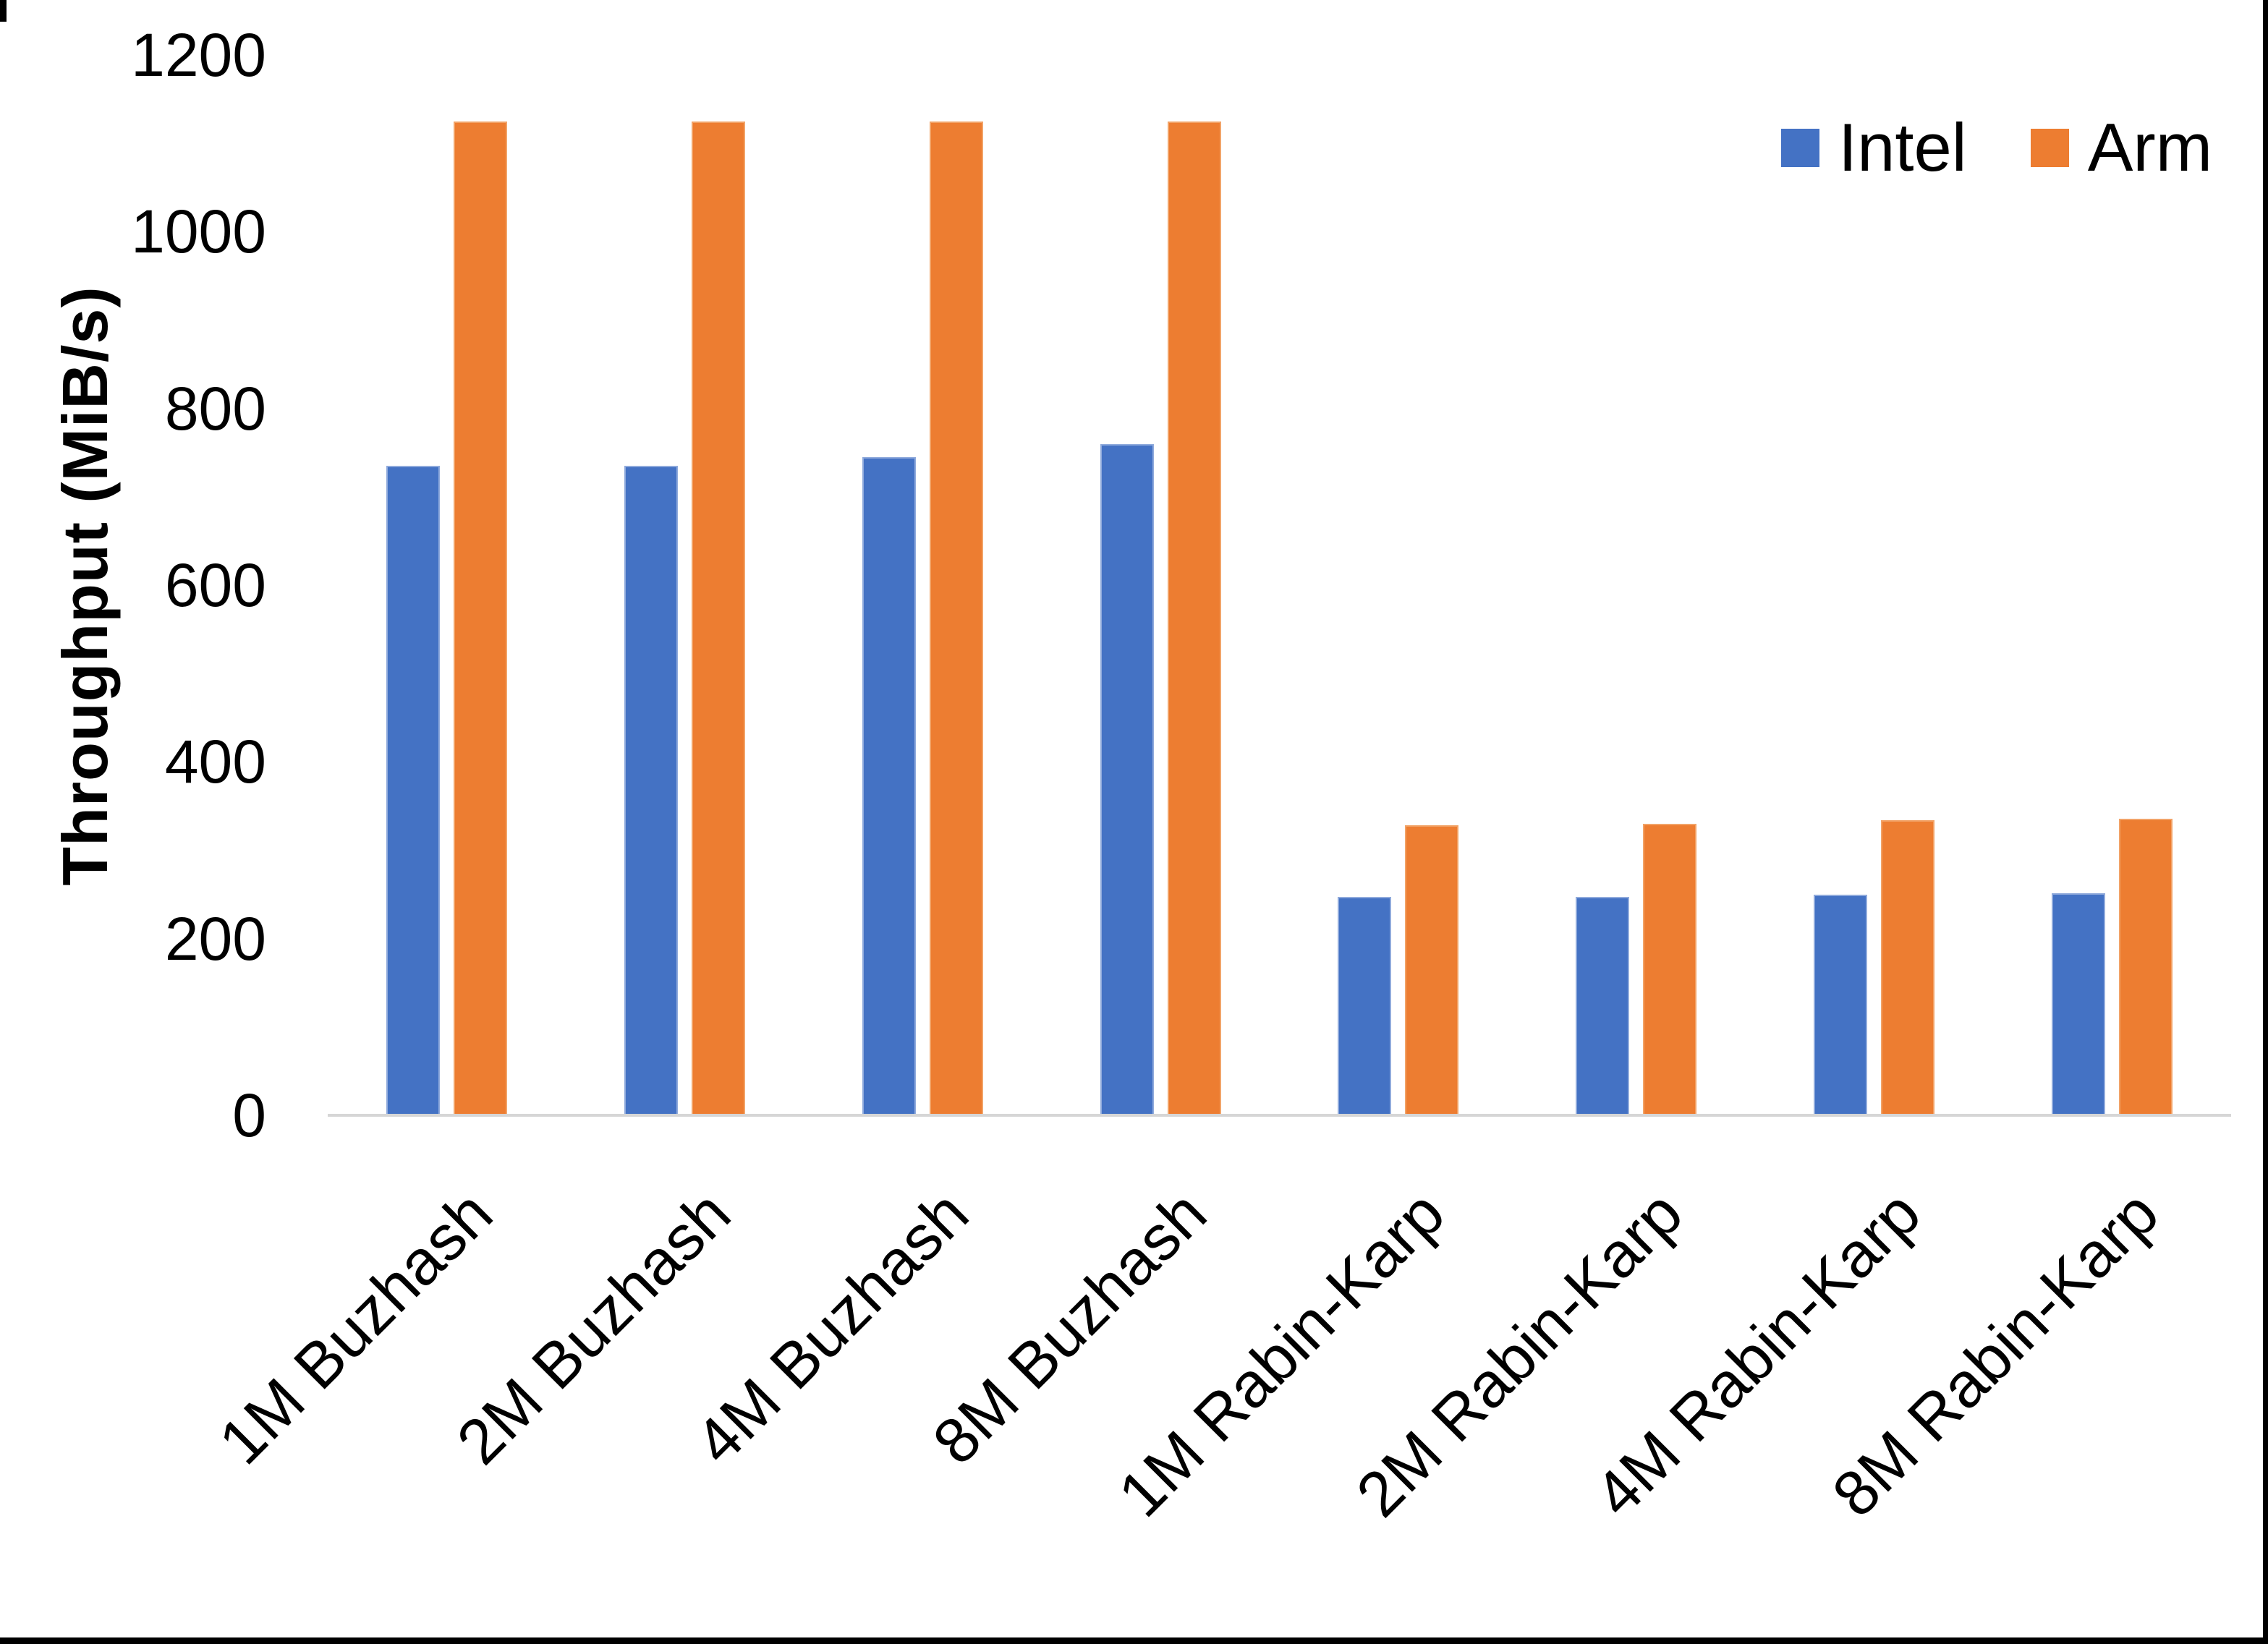 The width and height of the screenshot is (2268, 1644). What do you see at coordinates (2265, 822) in the screenshot?
I see `screenshot-right-border` at bounding box center [2265, 822].